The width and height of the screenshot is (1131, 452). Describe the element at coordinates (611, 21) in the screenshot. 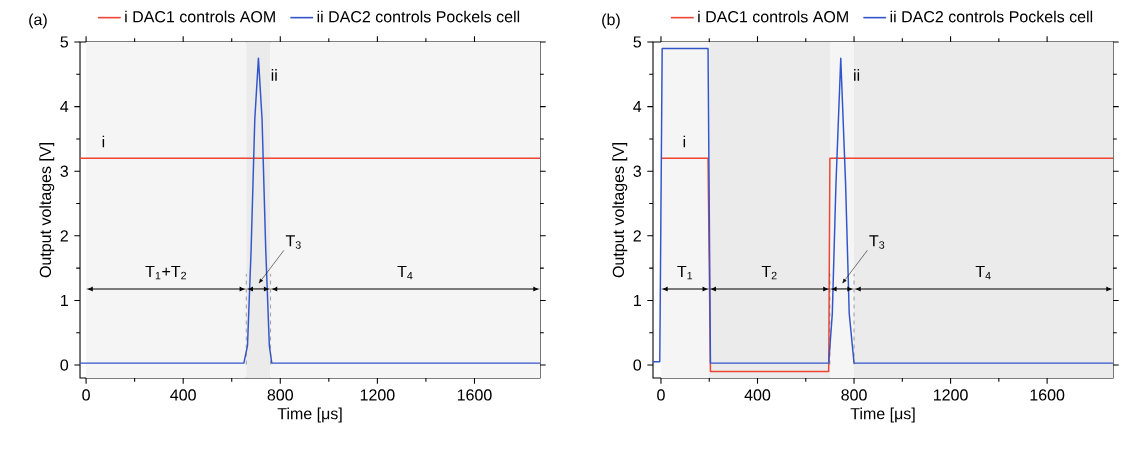

I see `chart-title: (b)` at that location.